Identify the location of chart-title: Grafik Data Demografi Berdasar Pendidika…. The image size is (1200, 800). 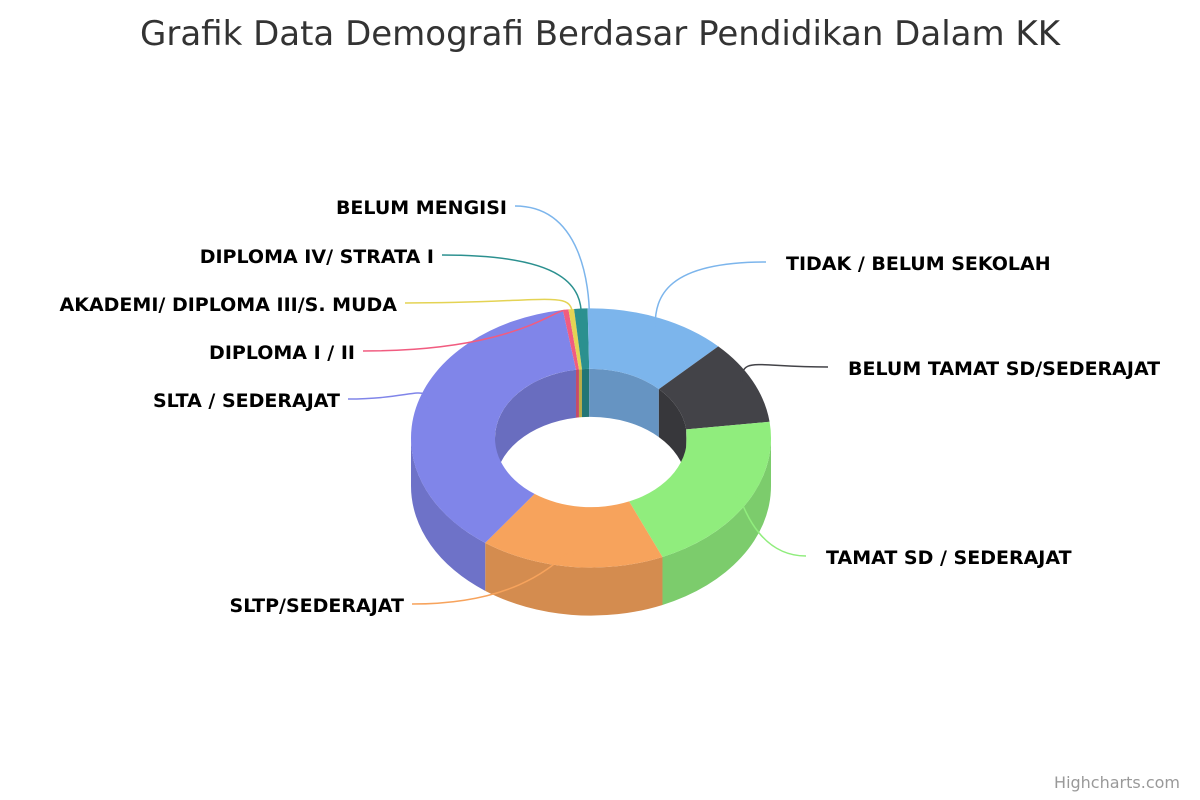
(600, 34).